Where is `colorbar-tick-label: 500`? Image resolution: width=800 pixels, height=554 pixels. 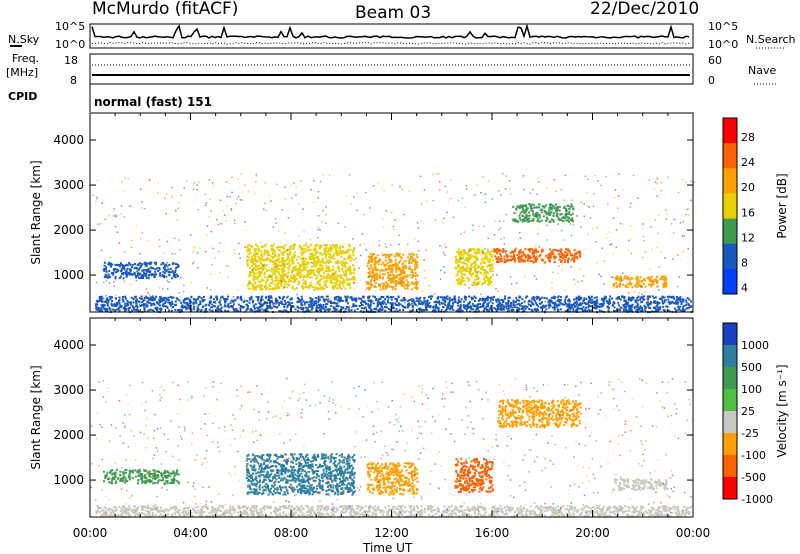
colorbar-tick-label: 500 is located at coordinates (751, 367).